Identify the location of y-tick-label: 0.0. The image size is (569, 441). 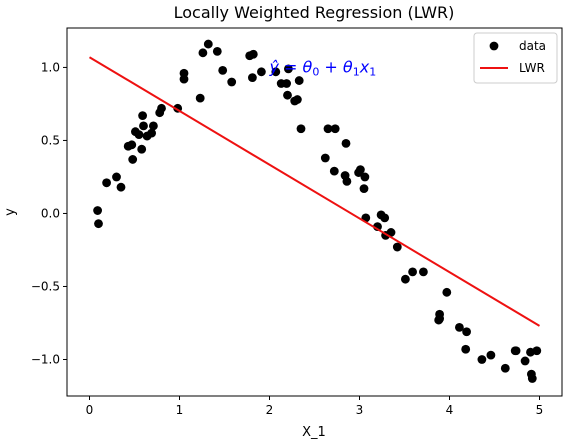
(50, 213).